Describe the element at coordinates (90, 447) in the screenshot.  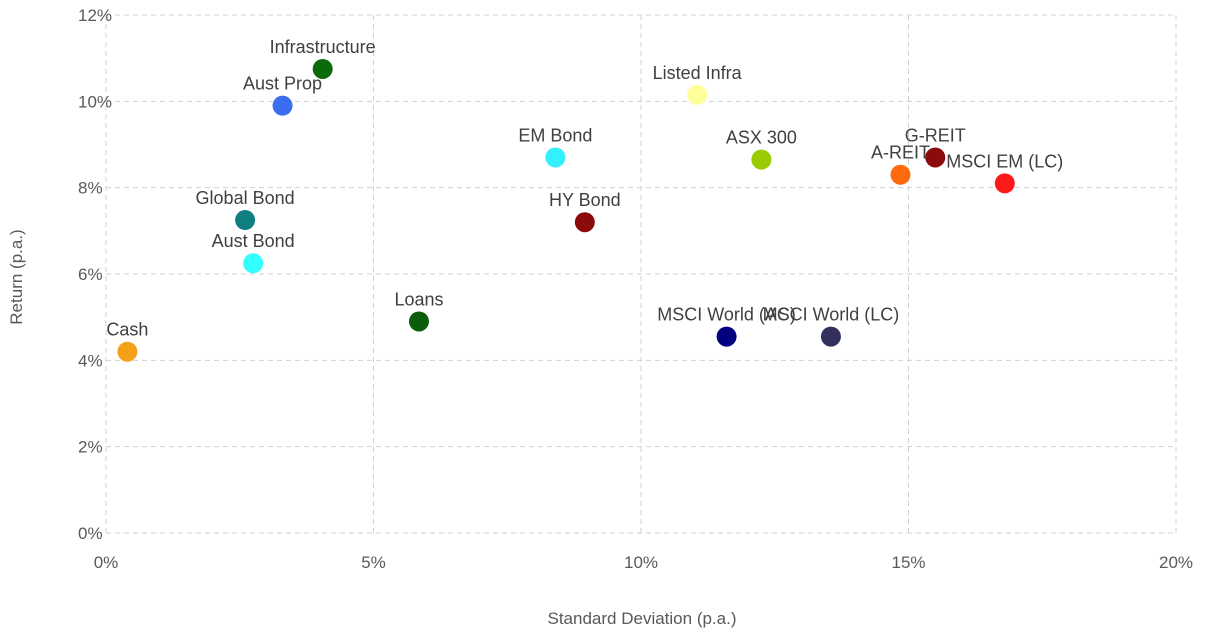
I see `y-tick-label: 2%` at that location.